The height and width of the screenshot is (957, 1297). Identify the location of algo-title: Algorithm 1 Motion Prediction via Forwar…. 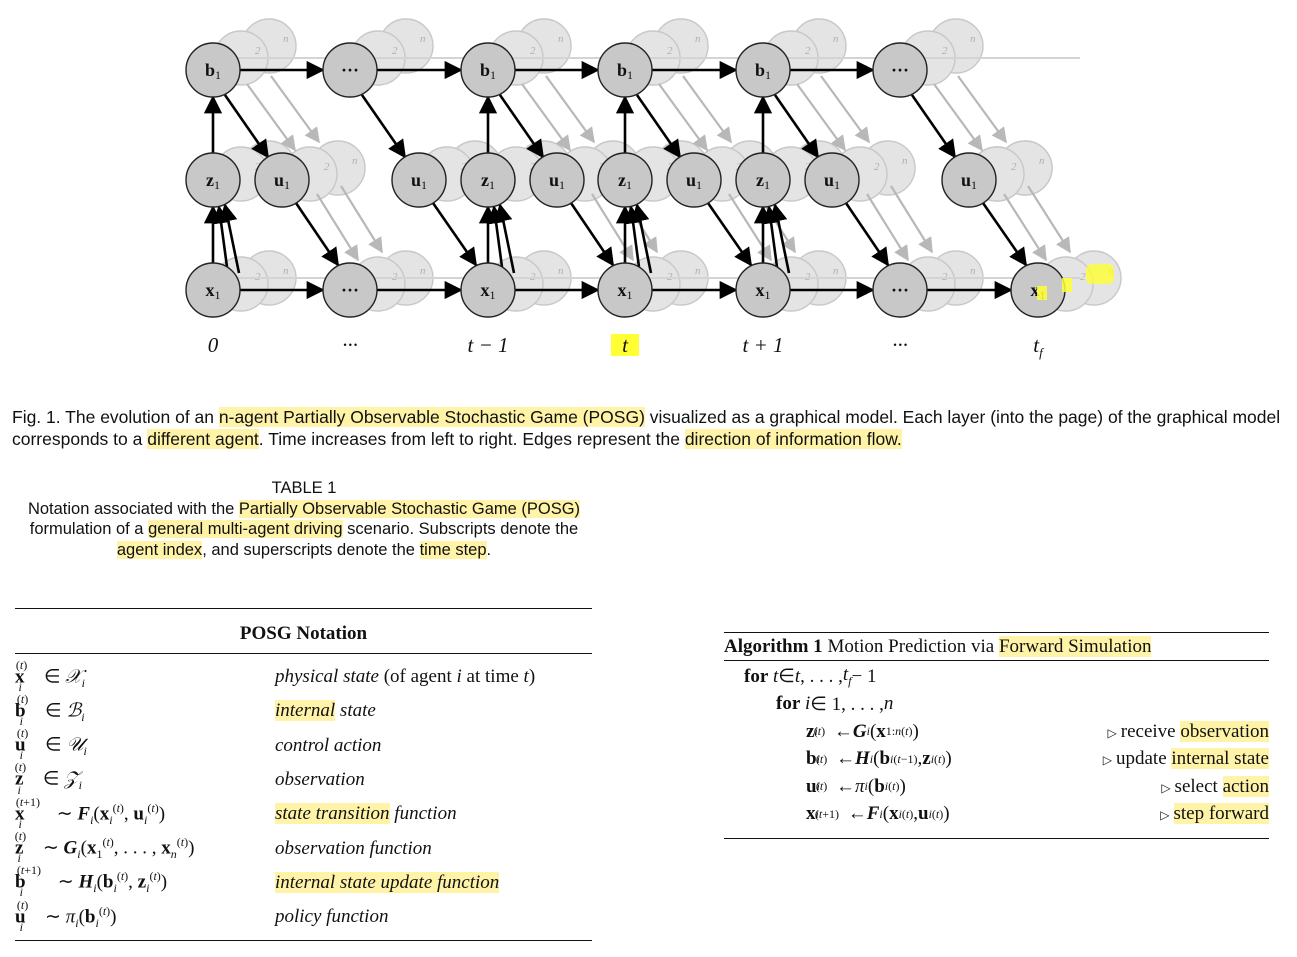
(938, 646).